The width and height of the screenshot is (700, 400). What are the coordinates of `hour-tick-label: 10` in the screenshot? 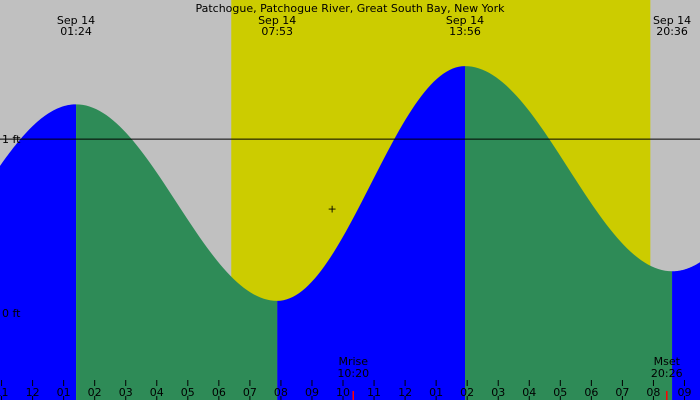 It's located at (343, 392).